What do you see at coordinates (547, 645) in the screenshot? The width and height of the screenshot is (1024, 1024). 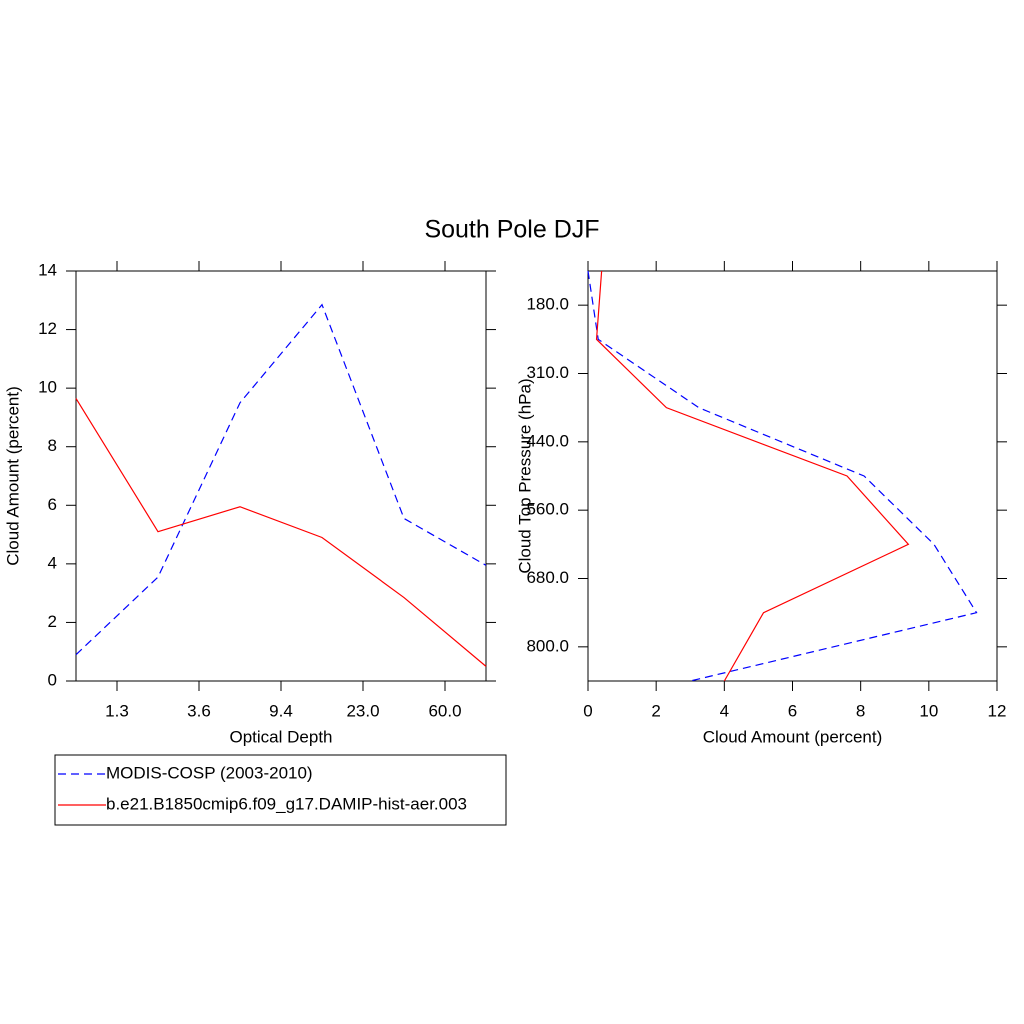 I see `y-tick-label: 800.0` at bounding box center [547, 645].